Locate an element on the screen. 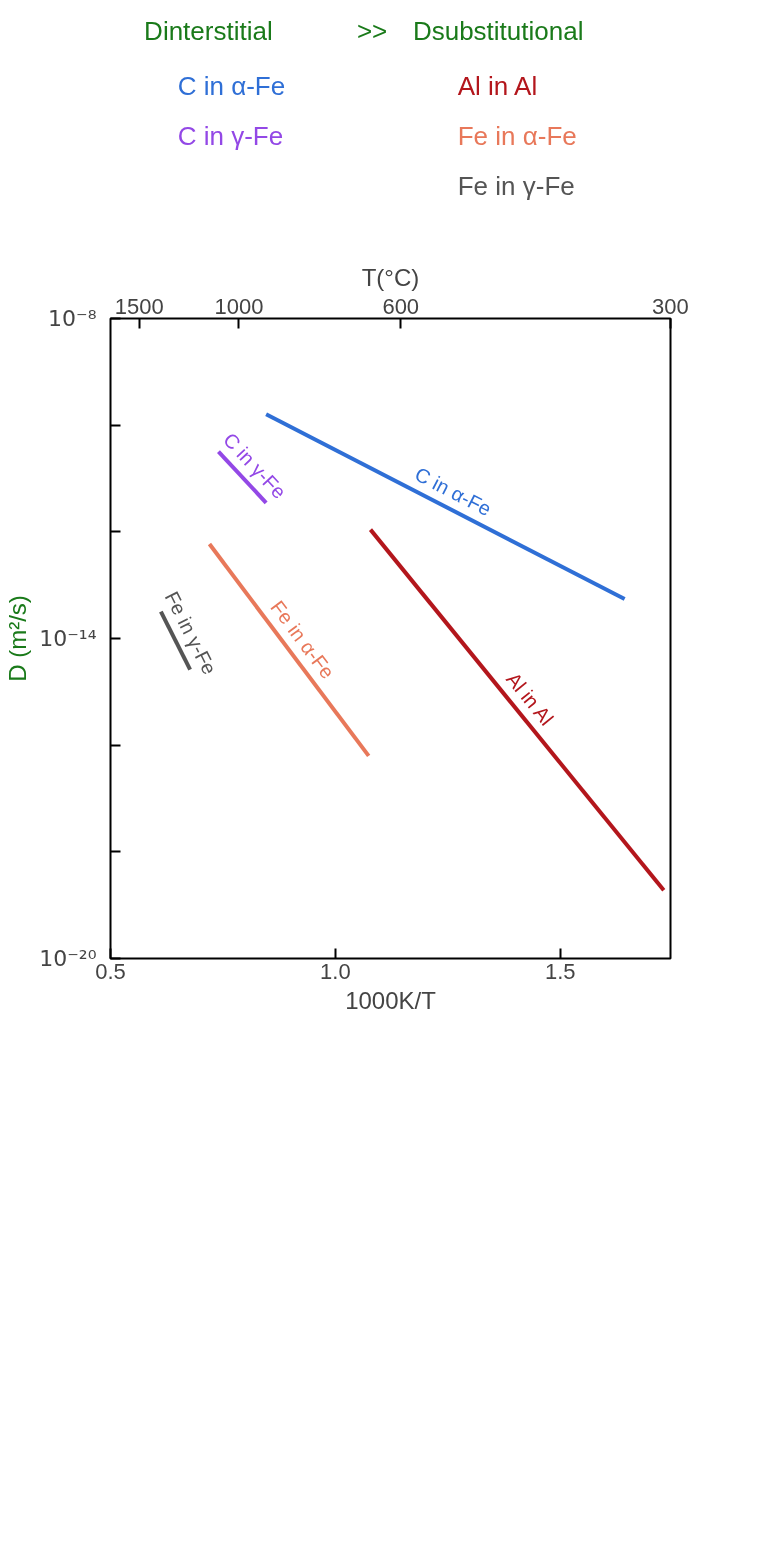  annotation: 1000 is located at coordinates (239, 306).